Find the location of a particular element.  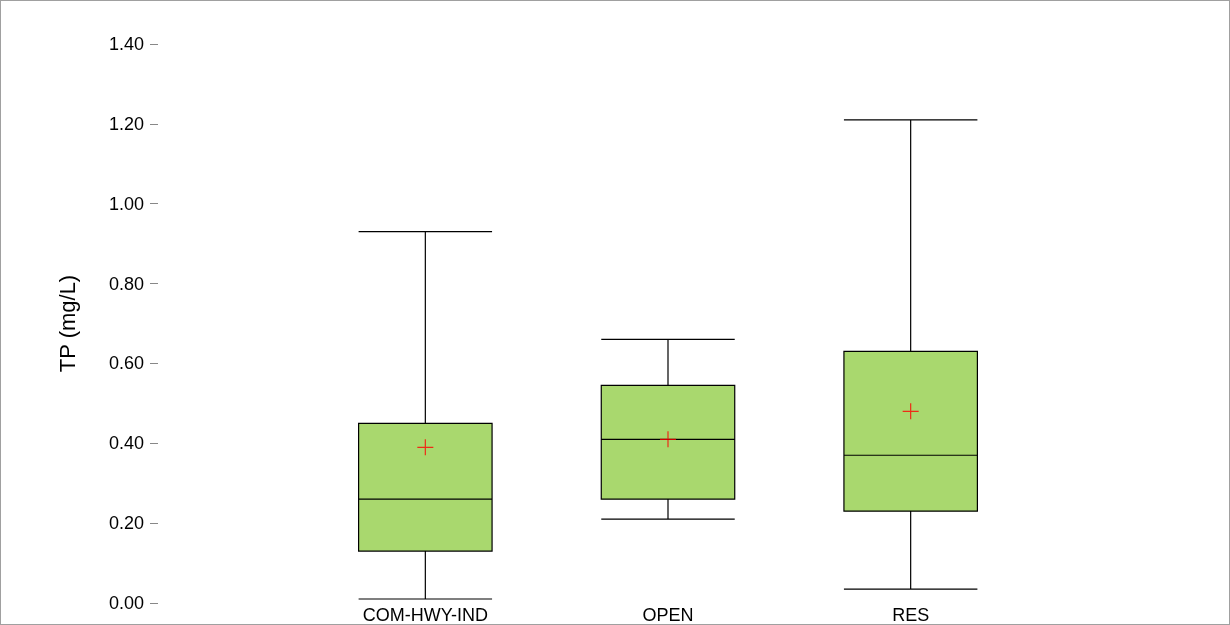

y-tick-label: 0.20 is located at coordinates (126, 523).